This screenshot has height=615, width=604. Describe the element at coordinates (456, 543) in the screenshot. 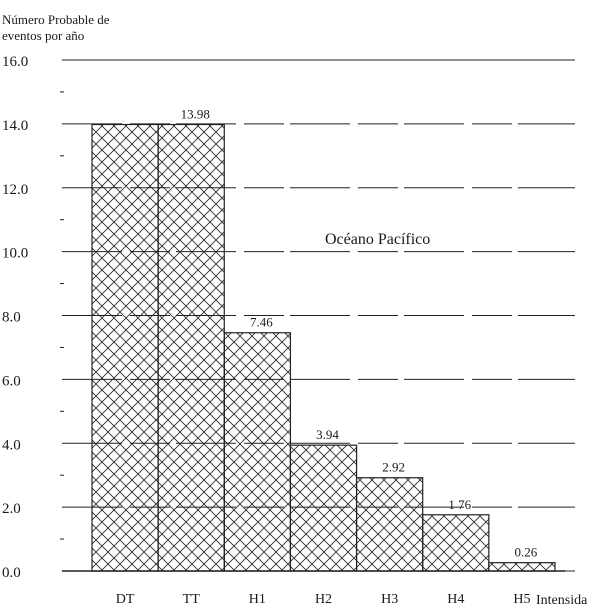

I see `bar-h4` at that location.